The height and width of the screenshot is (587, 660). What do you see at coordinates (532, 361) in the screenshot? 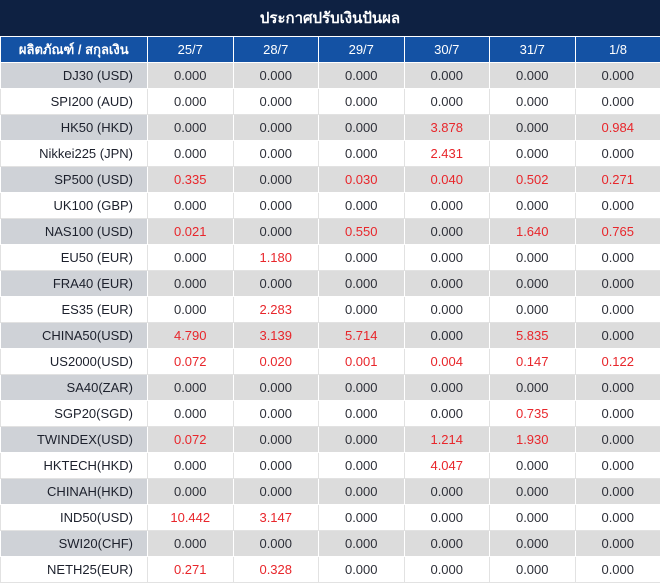
I see `value-cell: 0.147` at bounding box center [532, 361].